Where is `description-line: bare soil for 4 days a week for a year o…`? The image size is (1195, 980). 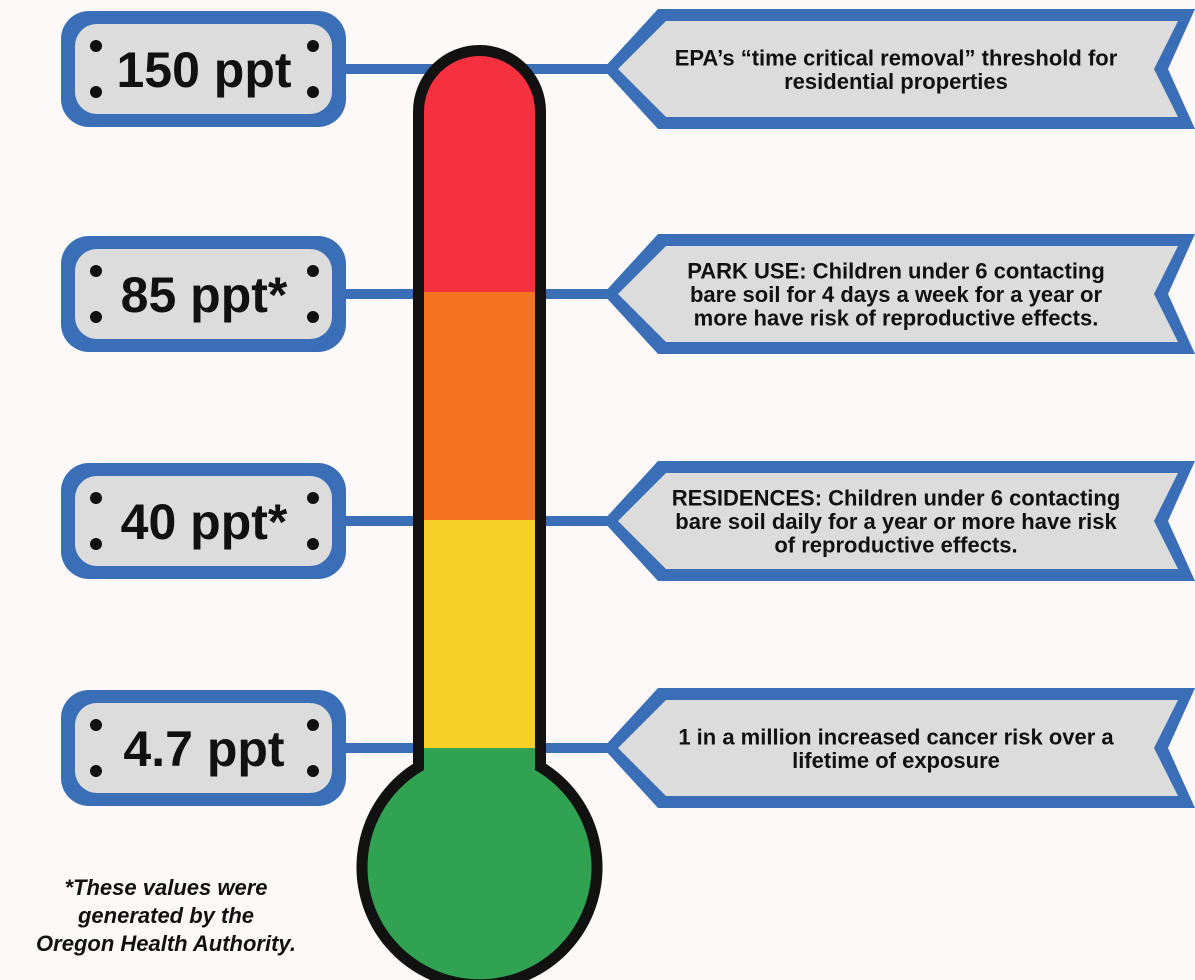 description-line: bare soil for 4 days a week for a year o… is located at coordinates (896, 294).